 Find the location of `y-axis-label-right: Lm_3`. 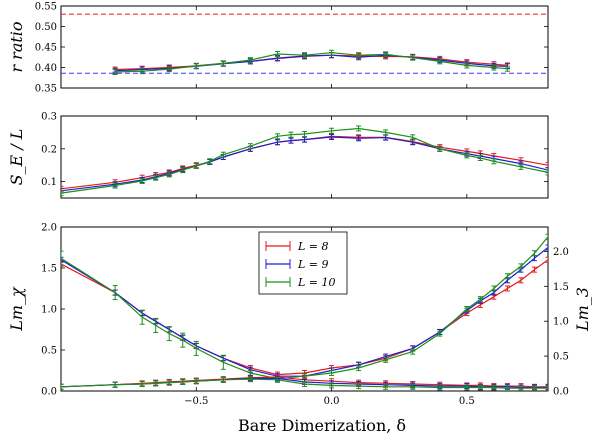

y-axis-label-right: Lm_3 is located at coordinates (582, 309).